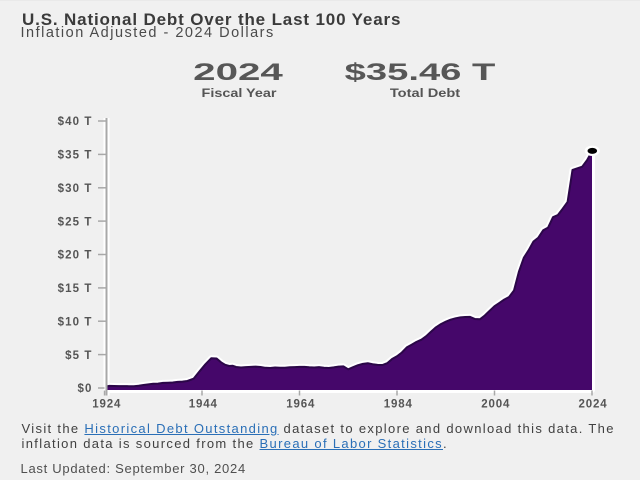  What do you see at coordinates (495, 405) in the screenshot?
I see `svg-text: 2004` at bounding box center [495, 405].